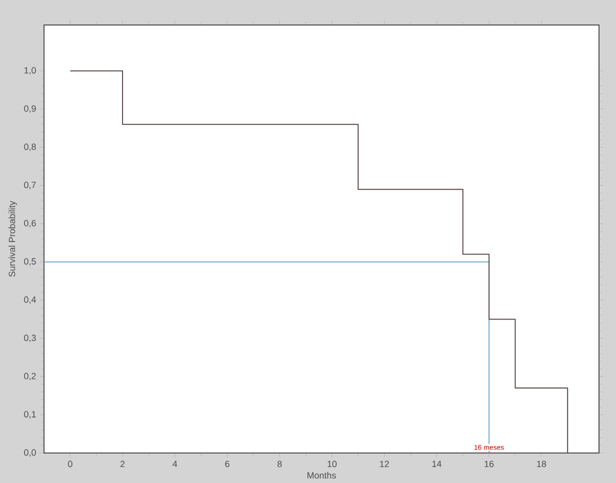  What do you see at coordinates (322, 475) in the screenshot?
I see `x-axis-title: Months` at bounding box center [322, 475].